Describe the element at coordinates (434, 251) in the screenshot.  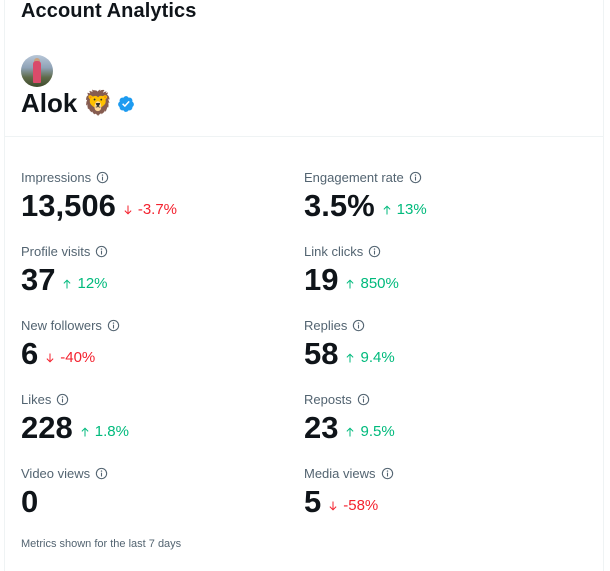
I see `metric-label-row: Link clicks` at that location.